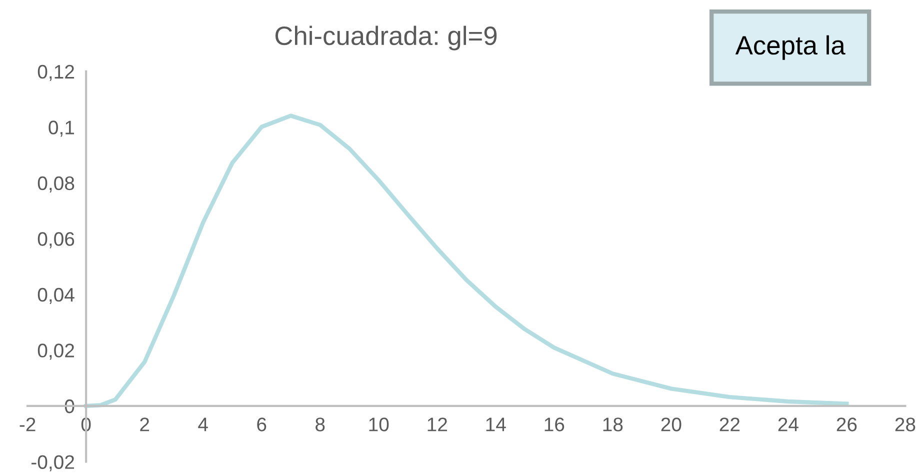  Describe the element at coordinates (320, 425) in the screenshot. I see `x-tick-label: 8` at that location.